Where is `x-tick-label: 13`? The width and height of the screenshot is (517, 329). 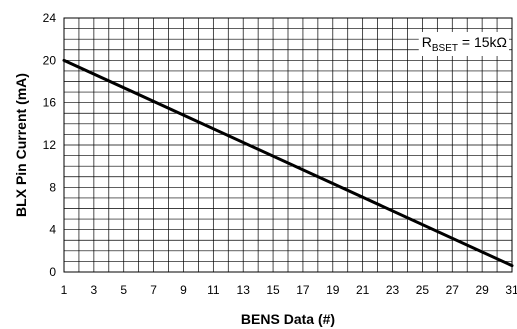
x-tick-label: 13 is located at coordinates (244, 290).